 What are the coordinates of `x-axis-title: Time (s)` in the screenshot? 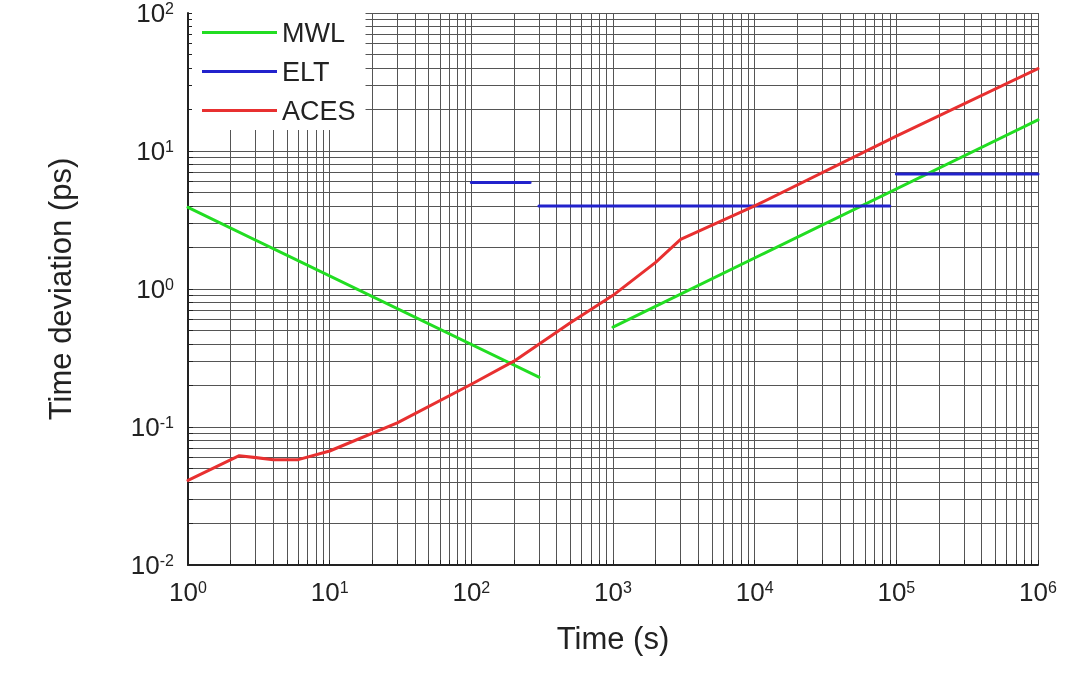 It's located at (613, 638).